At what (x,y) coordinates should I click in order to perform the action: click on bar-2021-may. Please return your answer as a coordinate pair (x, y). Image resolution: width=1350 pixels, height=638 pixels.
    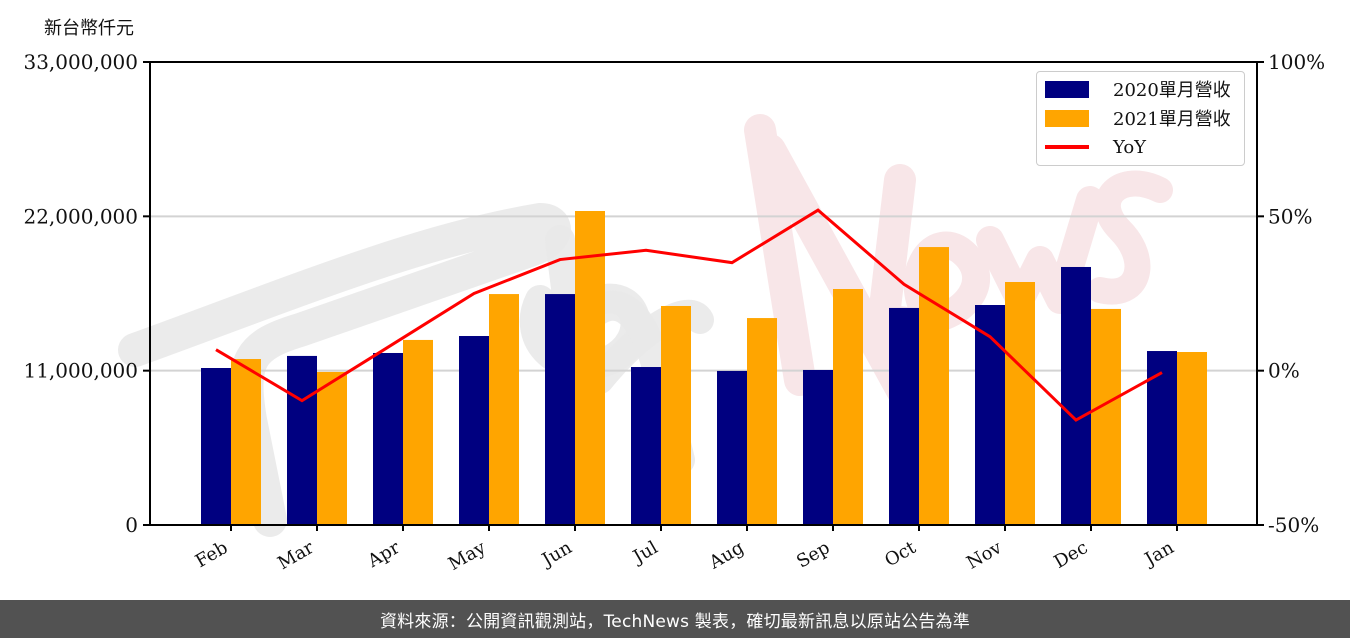
    Looking at the image, I should click on (504, 409).